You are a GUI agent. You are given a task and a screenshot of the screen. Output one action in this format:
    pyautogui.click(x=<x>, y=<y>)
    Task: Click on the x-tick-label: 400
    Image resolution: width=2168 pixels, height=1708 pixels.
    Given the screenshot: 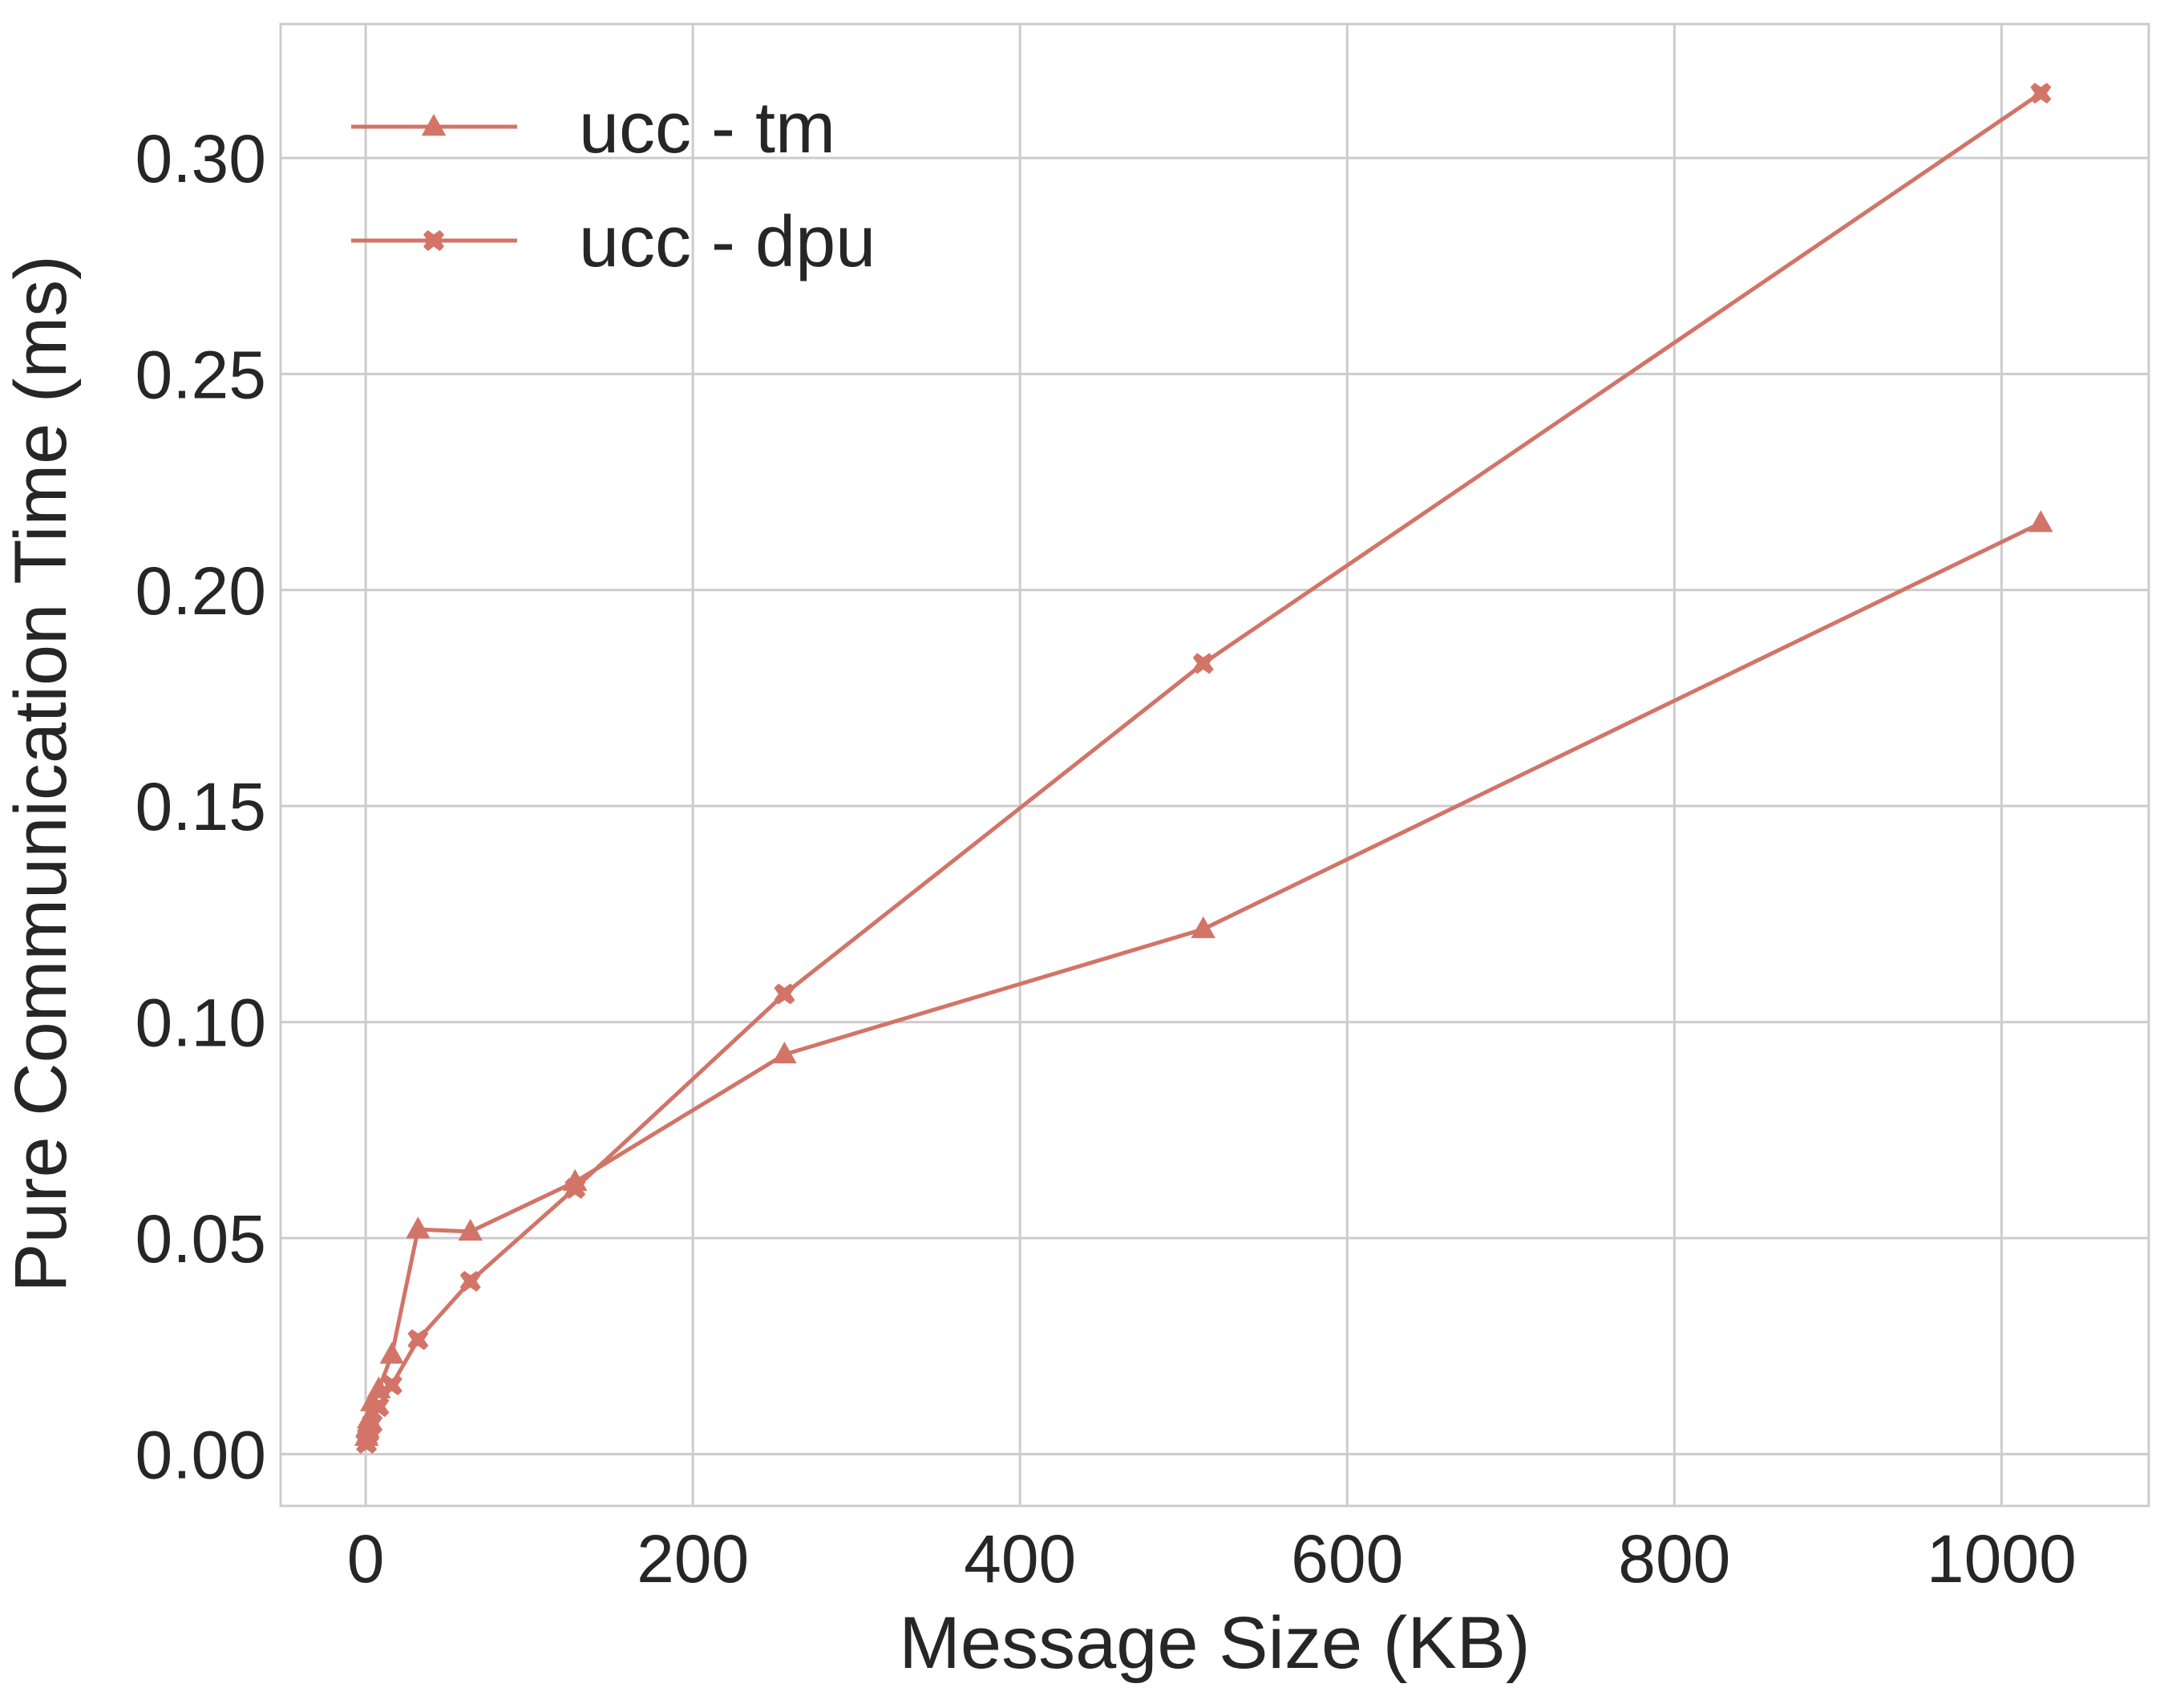 What is the action you would take?
    pyautogui.click(x=1020, y=1559)
    